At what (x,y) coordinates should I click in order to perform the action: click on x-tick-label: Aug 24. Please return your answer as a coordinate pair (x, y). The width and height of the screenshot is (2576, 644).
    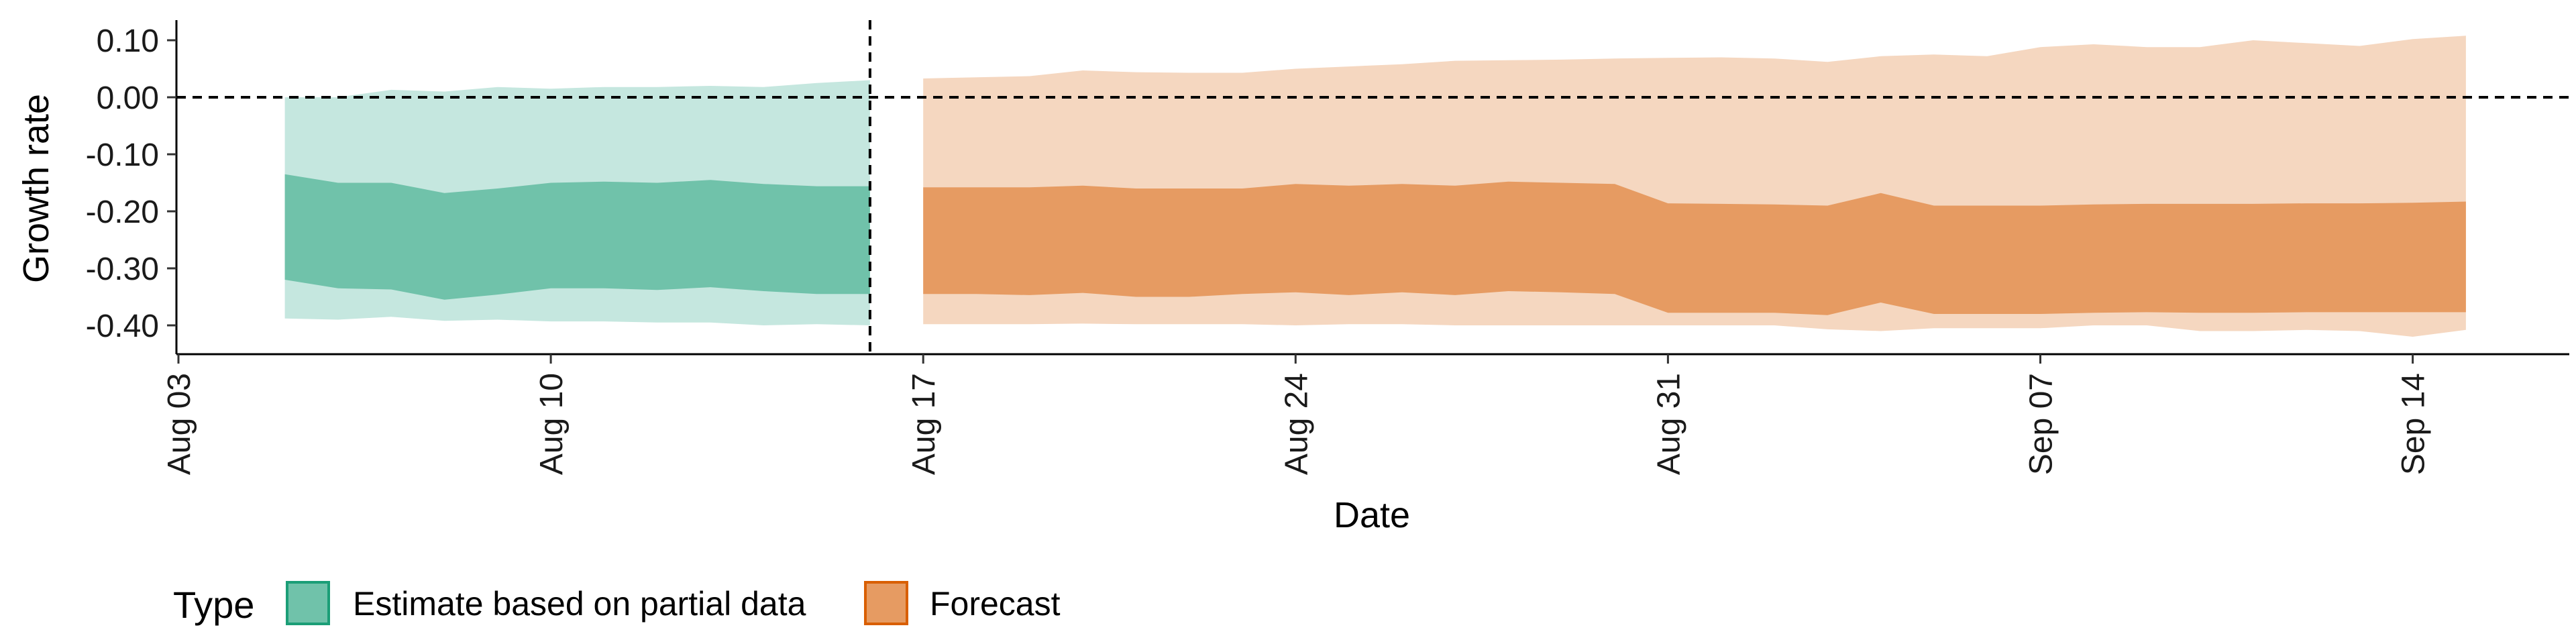
    Looking at the image, I should click on (1296, 424).